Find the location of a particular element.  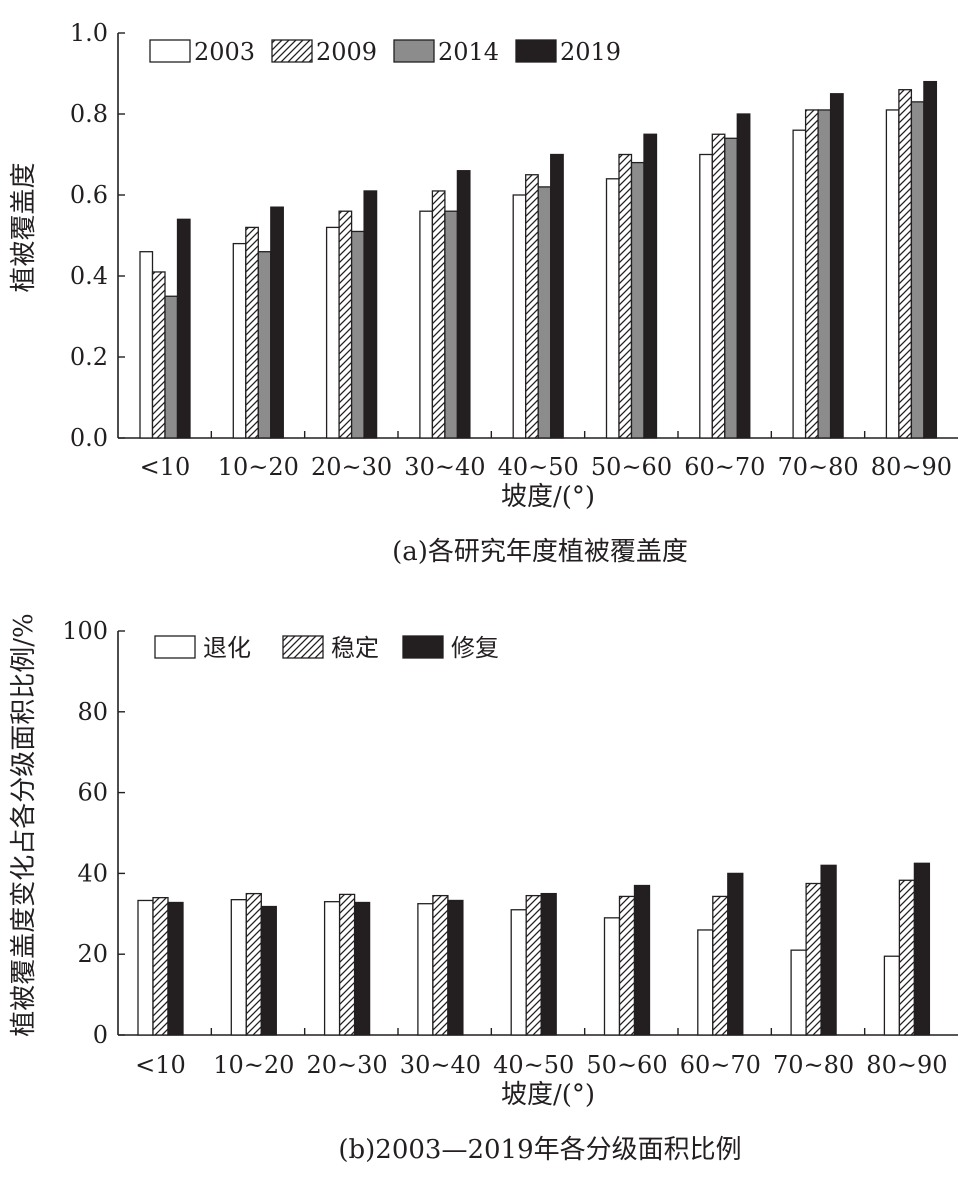

bar-退化-60~70 is located at coordinates (705, 982).